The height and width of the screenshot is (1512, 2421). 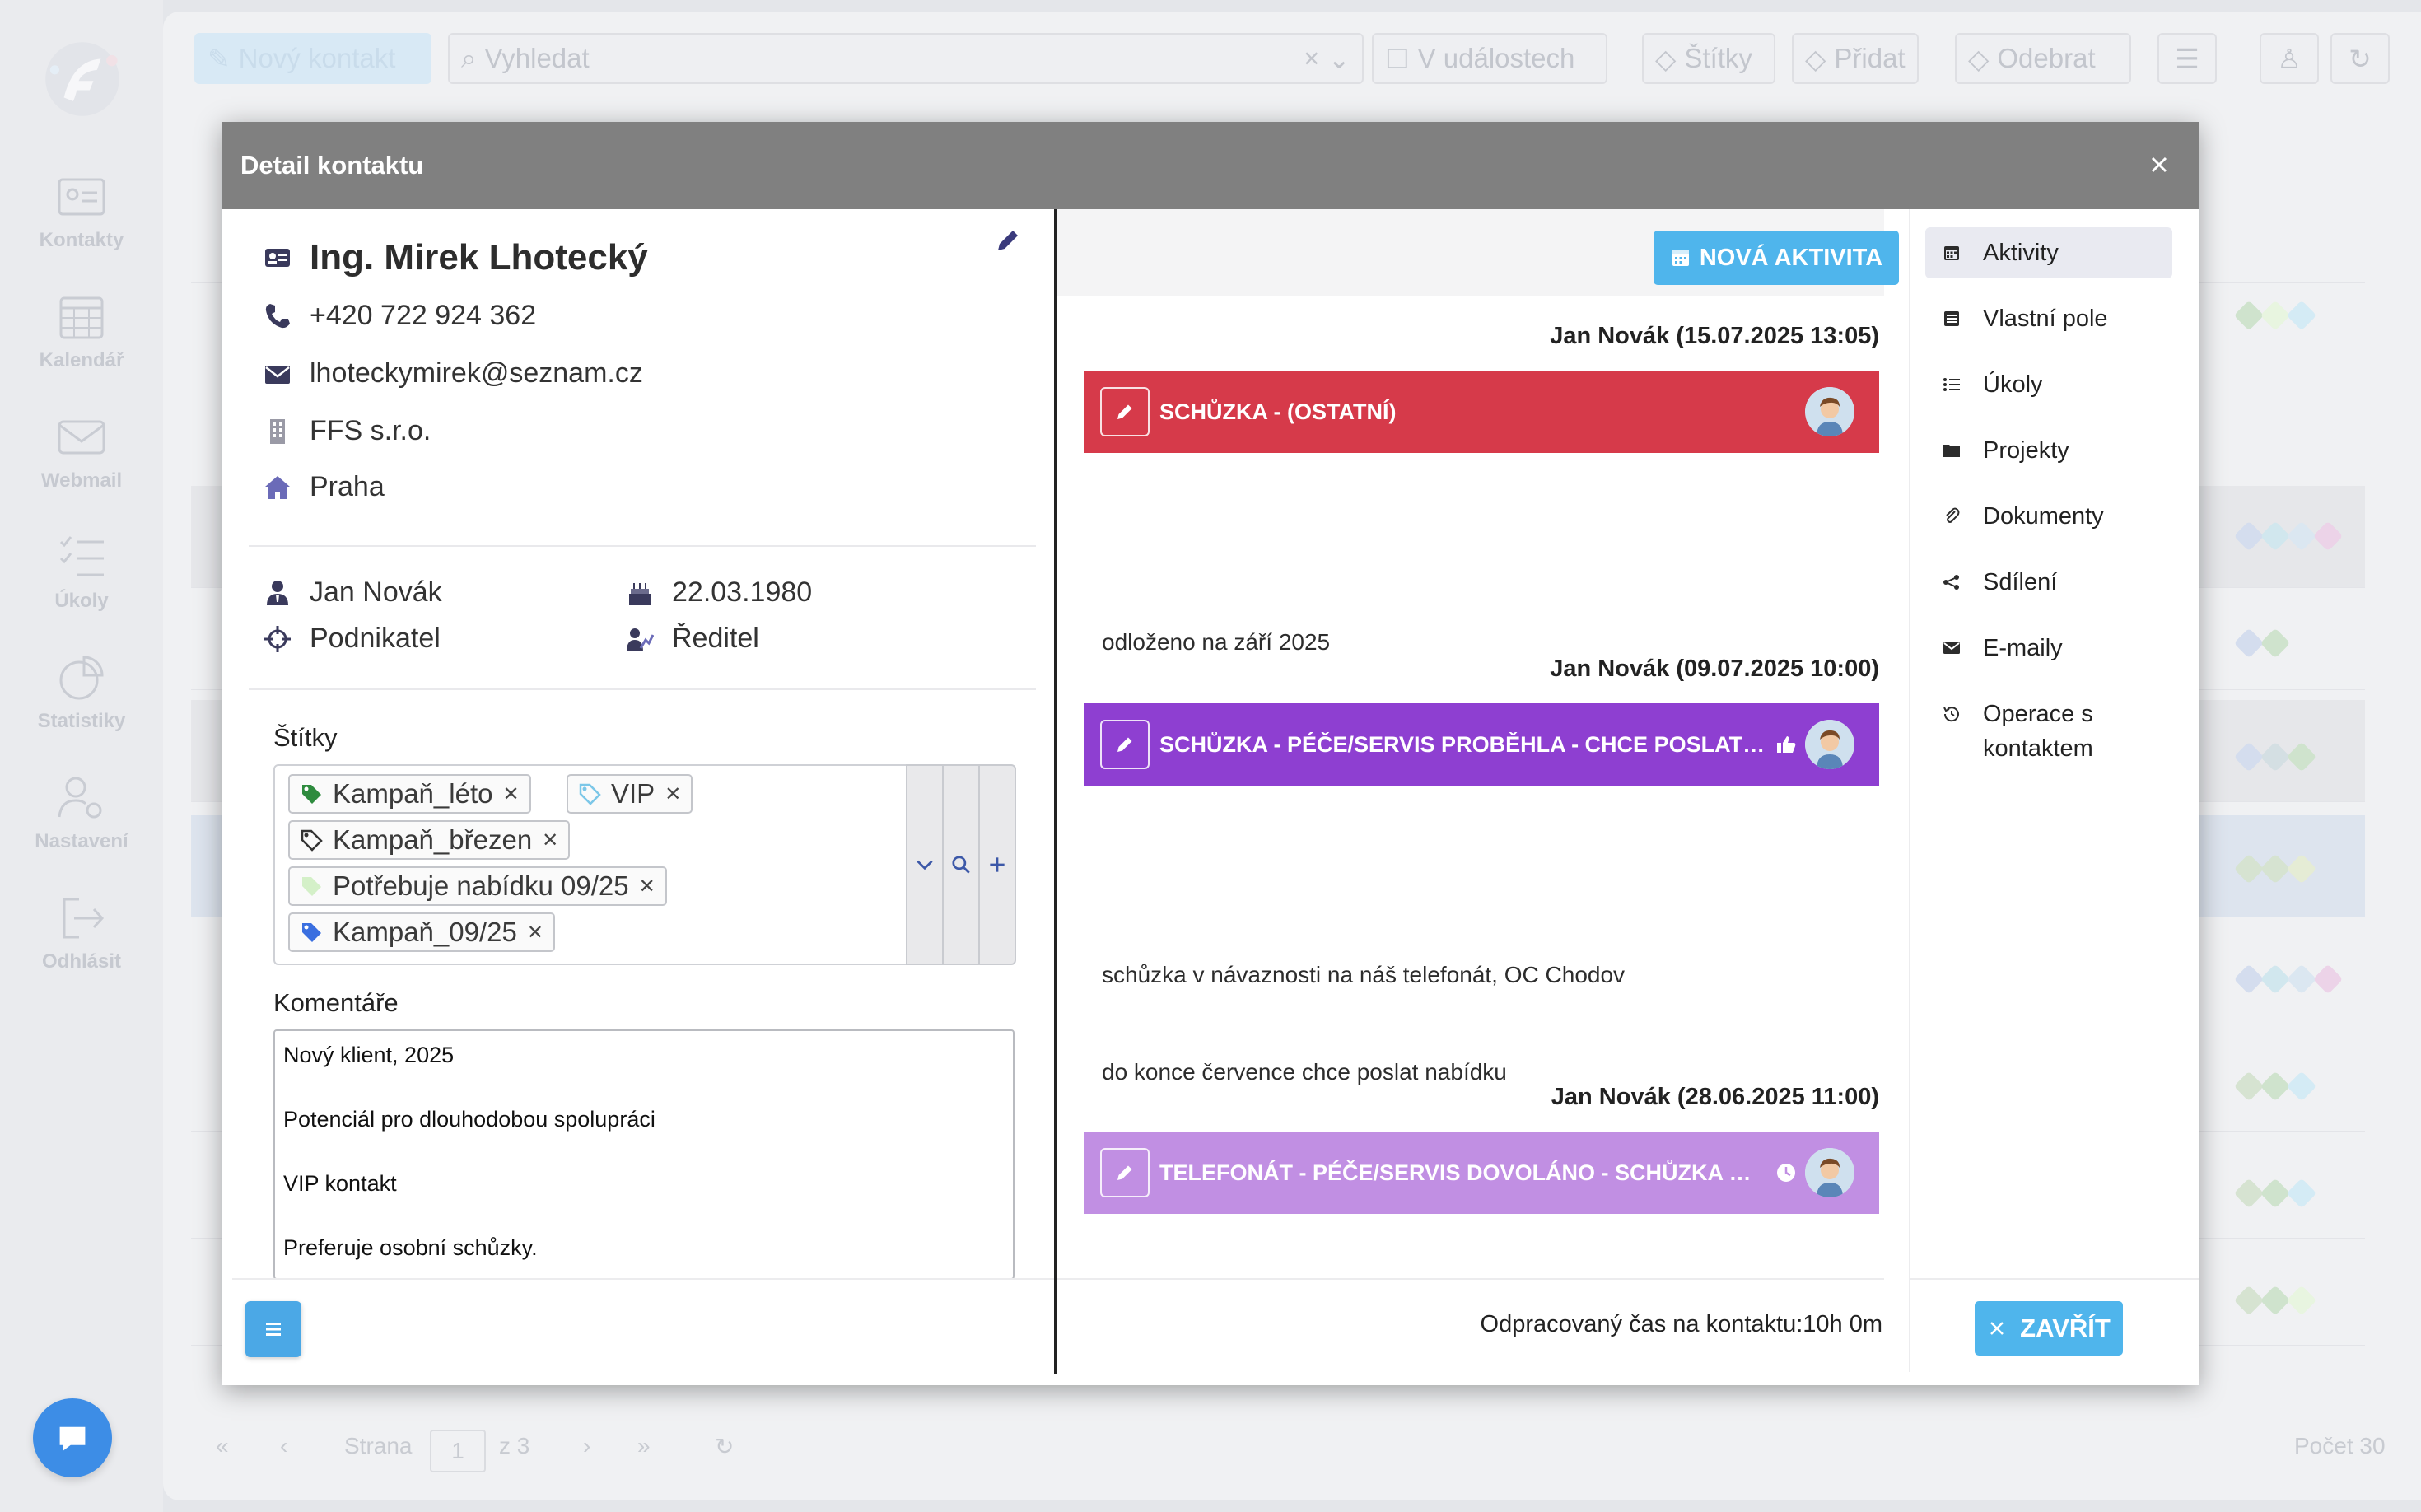 I want to click on id-card-icon, so click(x=278, y=258).